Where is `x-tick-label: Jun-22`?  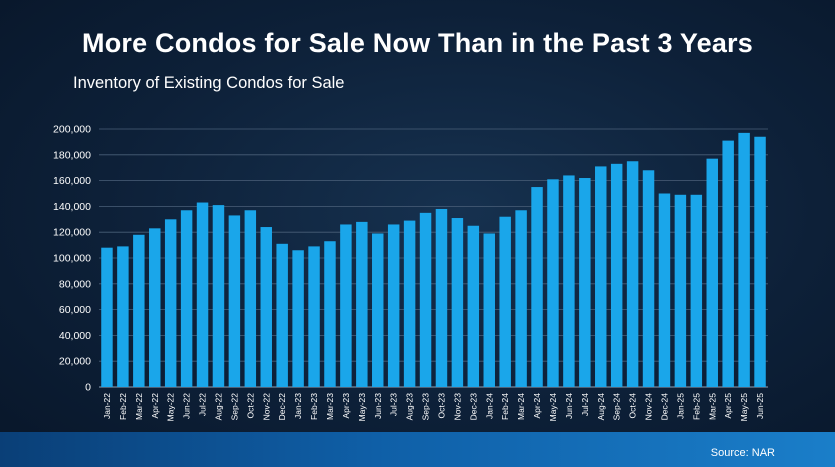 x-tick-label: Jun-22 is located at coordinates (187, 406).